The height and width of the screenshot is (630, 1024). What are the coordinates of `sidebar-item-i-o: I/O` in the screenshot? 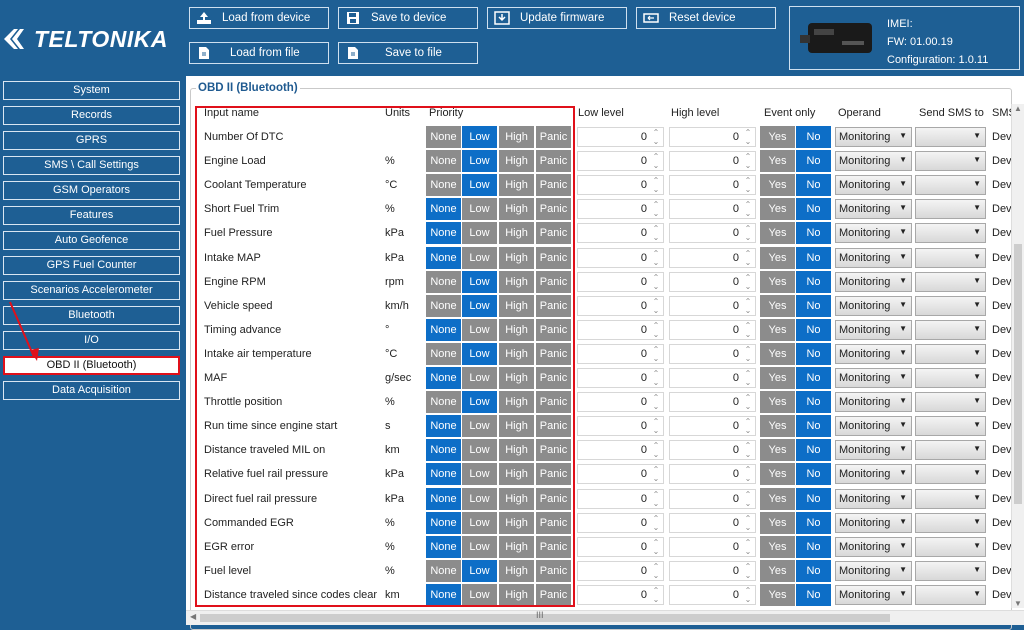 It's located at (91, 340).